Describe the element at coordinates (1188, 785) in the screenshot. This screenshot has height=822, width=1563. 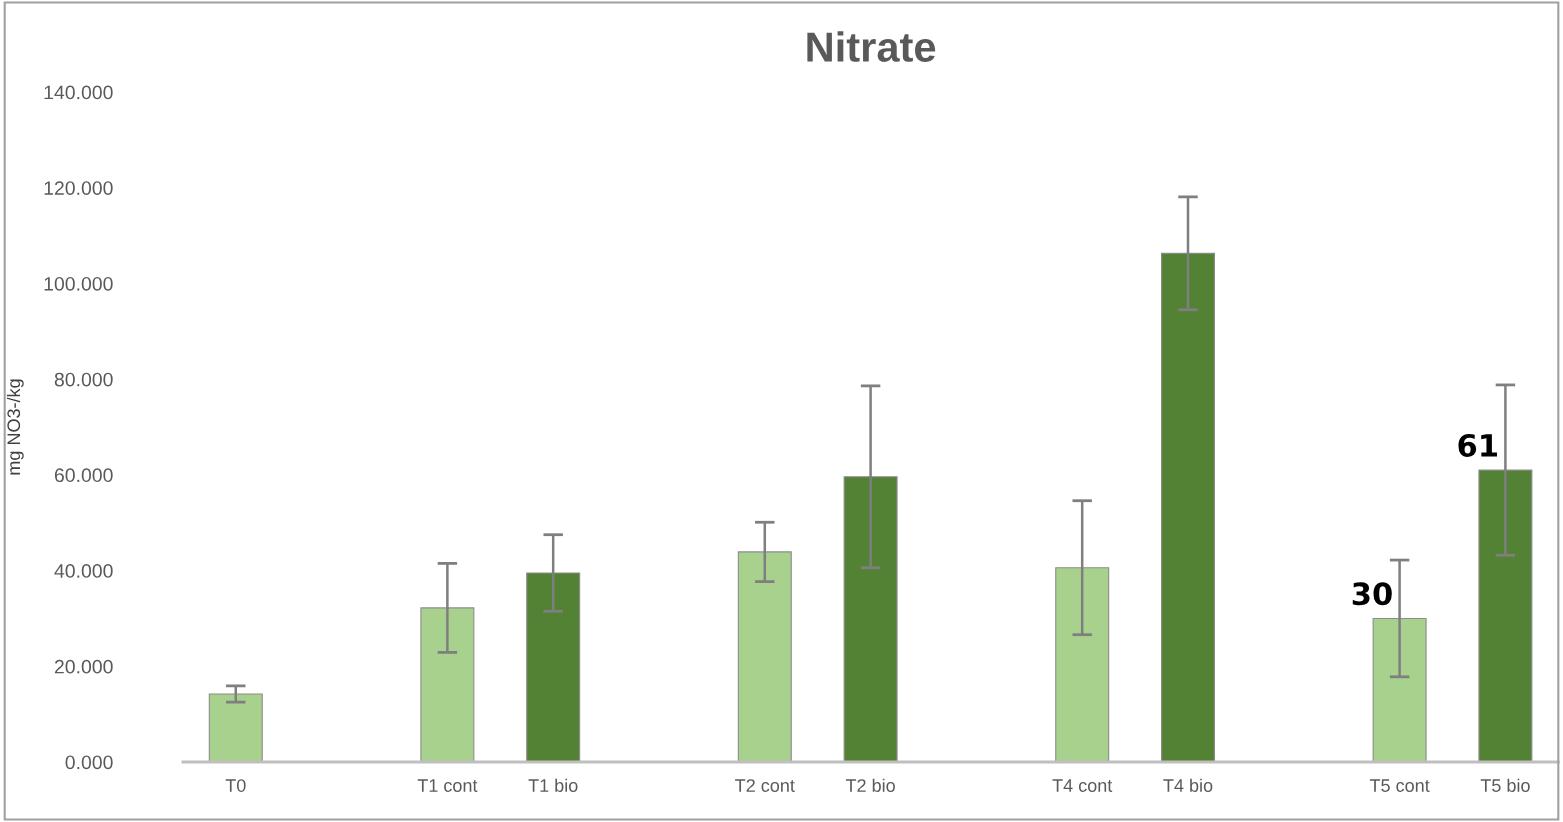
I see `x-tick-label: T4 bio` at that location.